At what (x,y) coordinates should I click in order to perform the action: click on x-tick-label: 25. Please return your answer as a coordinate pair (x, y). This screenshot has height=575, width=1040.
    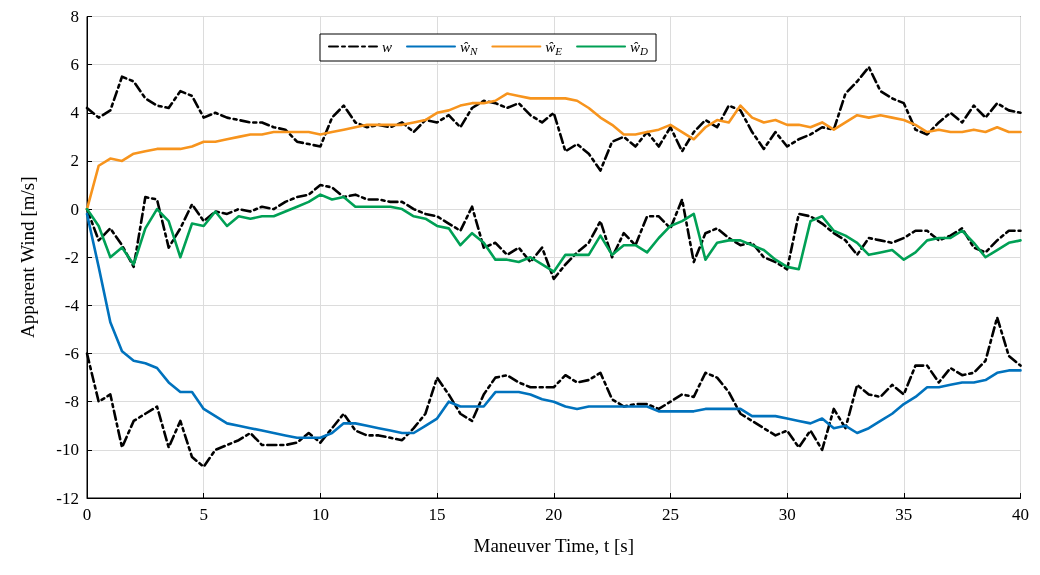
    Looking at the image, I should click on (670, 514).